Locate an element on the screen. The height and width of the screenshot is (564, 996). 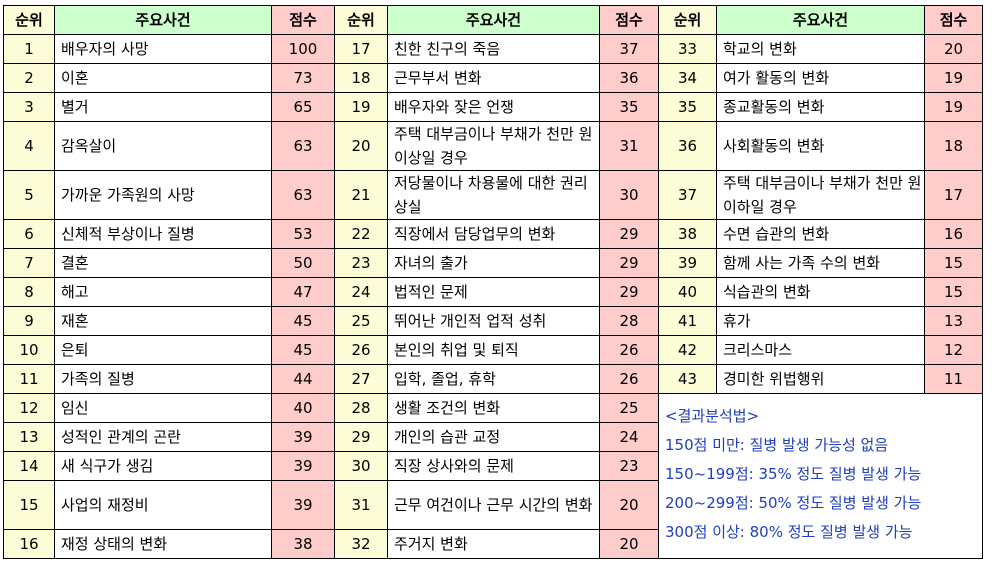
score-cell: 11 is located at coordinates (953, 379).